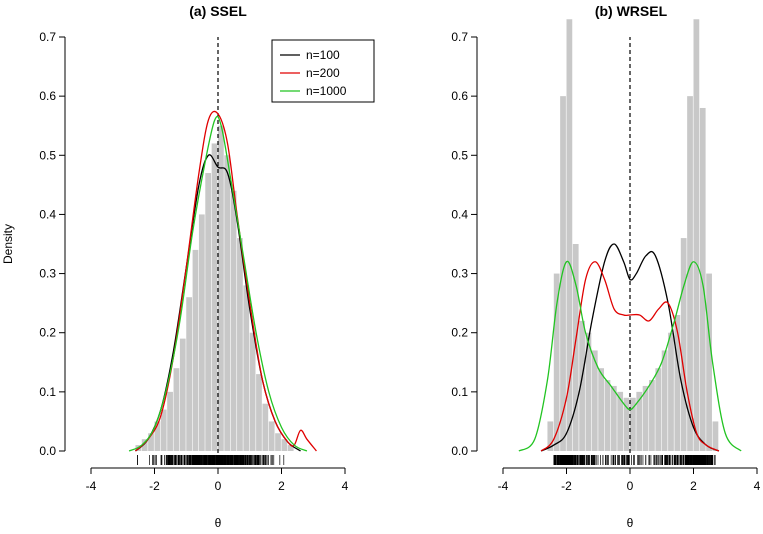 The image size is (763, 534). I want to click on chart-title: (a) SSEL, so click(218, 11).